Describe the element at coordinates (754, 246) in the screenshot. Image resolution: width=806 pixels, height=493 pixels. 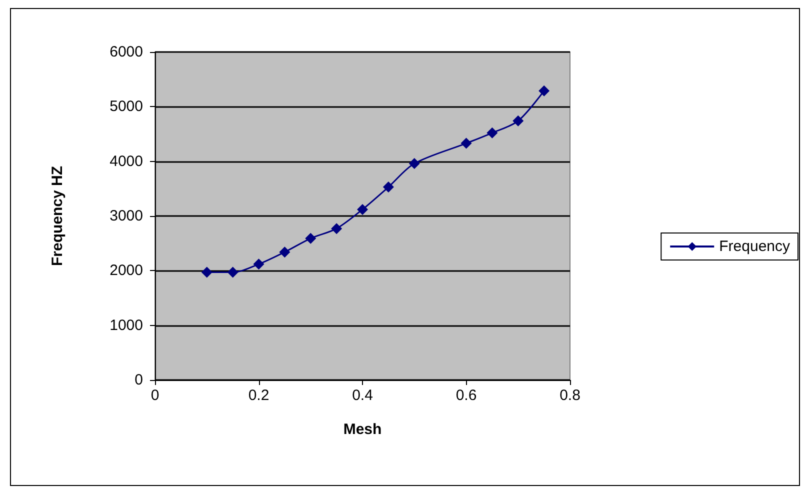
I see `legend-label: Frequency` at that location.